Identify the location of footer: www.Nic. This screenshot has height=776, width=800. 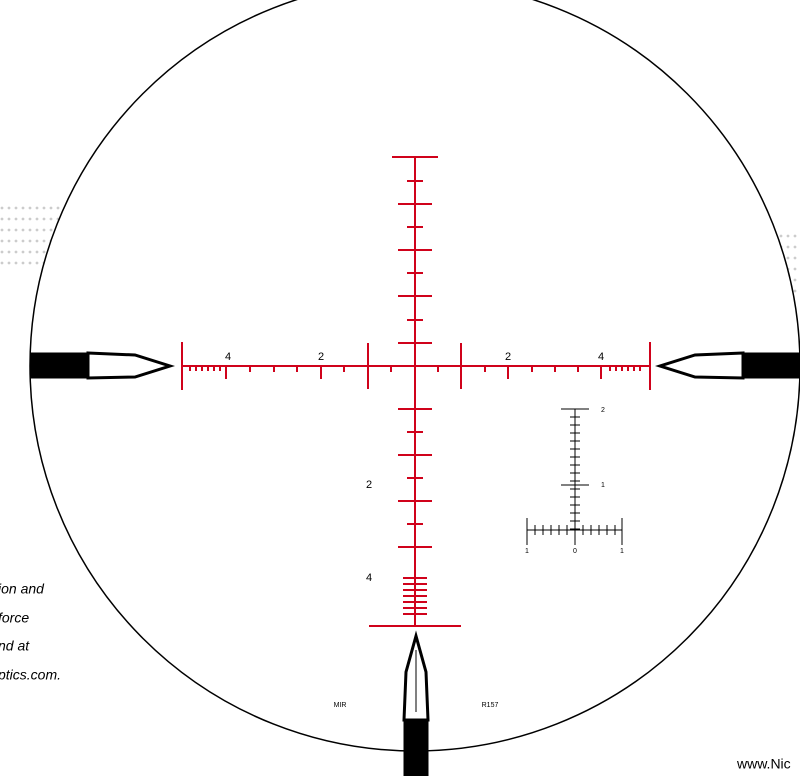
(763, 764).